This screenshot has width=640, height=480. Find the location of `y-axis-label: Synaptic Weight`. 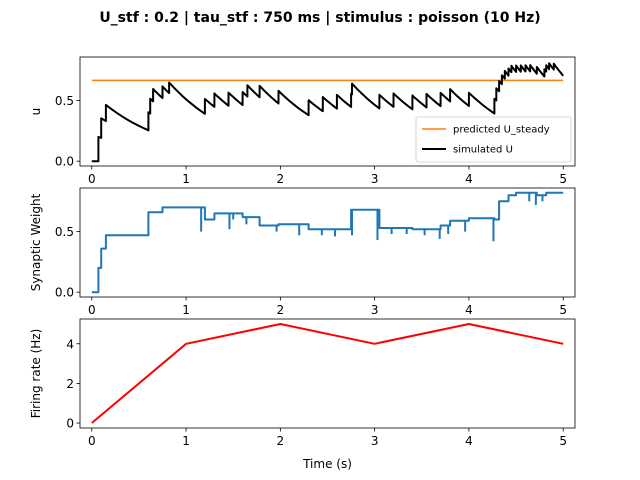

y-axis-label: Synaptic Weight is located at coordinates (36, 242).